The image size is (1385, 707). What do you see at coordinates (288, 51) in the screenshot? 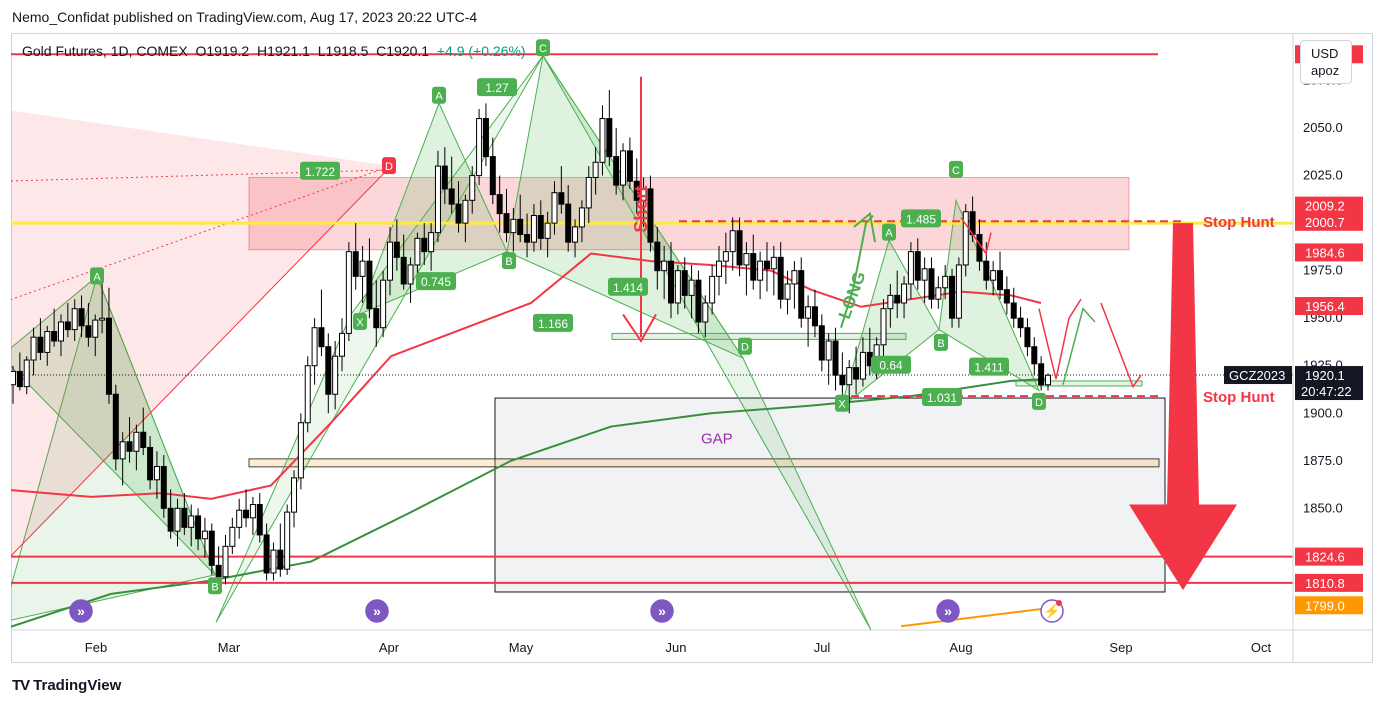
I see `legend-high: 1921.1` at bounding box center [288, 51].